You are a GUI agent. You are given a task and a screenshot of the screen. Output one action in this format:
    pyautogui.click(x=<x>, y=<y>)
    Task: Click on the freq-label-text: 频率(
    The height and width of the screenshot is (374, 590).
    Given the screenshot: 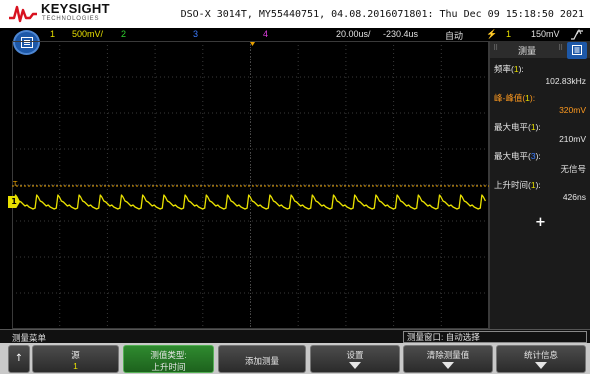 What is the action you would take?
    pyautogui.click(x=504, y=69)
    